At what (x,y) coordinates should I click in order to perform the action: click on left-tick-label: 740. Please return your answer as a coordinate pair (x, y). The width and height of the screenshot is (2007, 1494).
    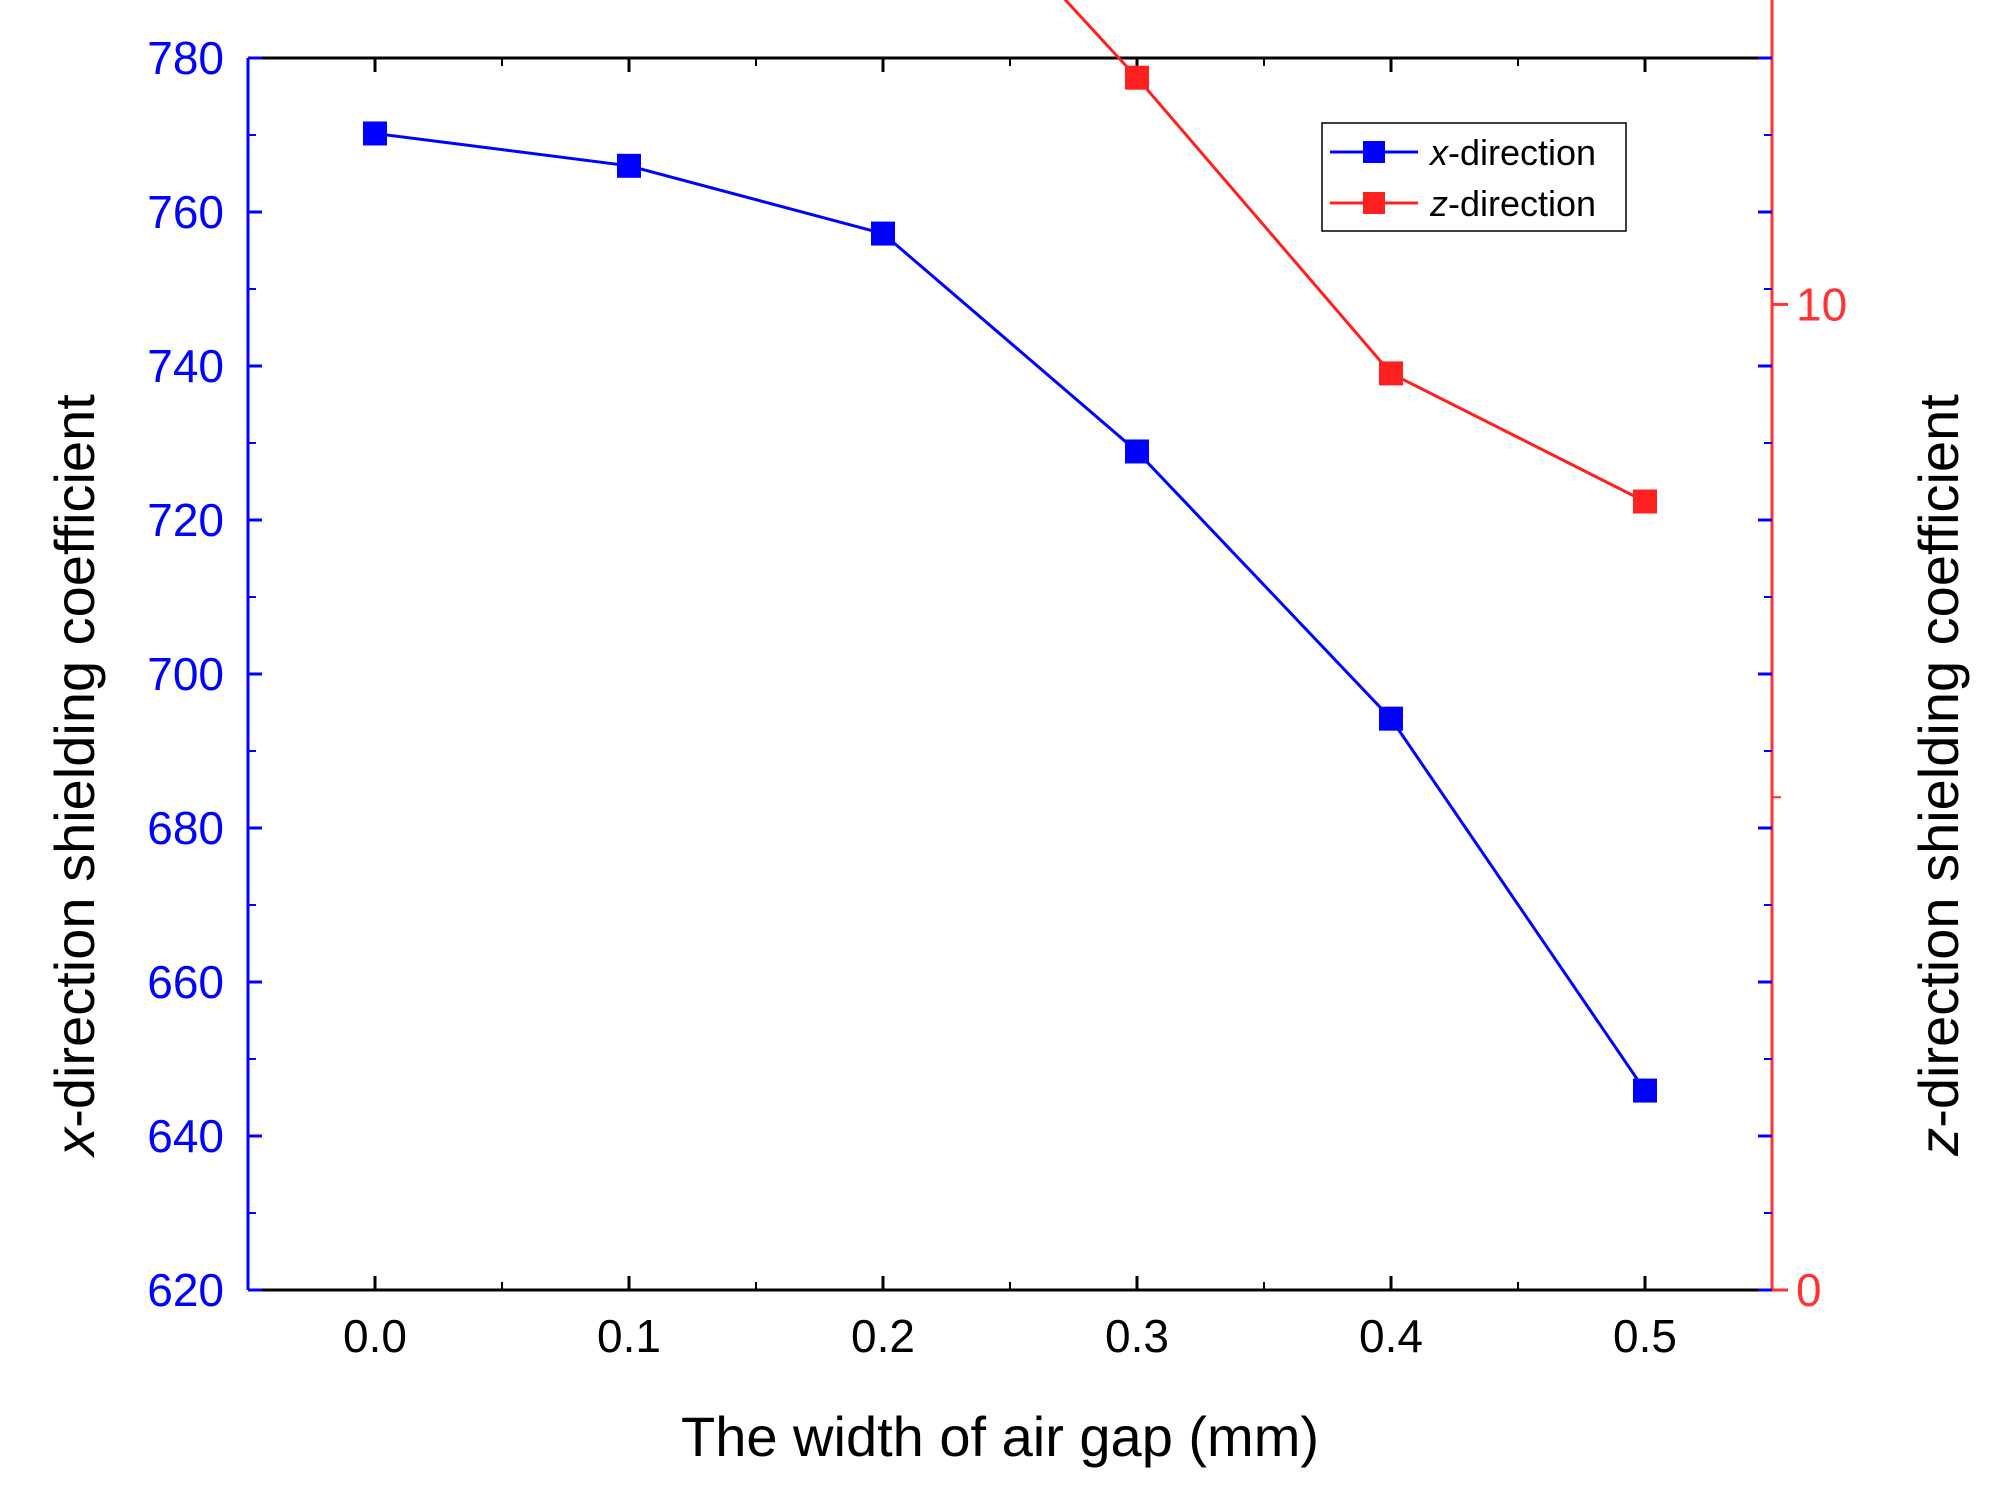
    Looking at the image, I should click on (185, 366).